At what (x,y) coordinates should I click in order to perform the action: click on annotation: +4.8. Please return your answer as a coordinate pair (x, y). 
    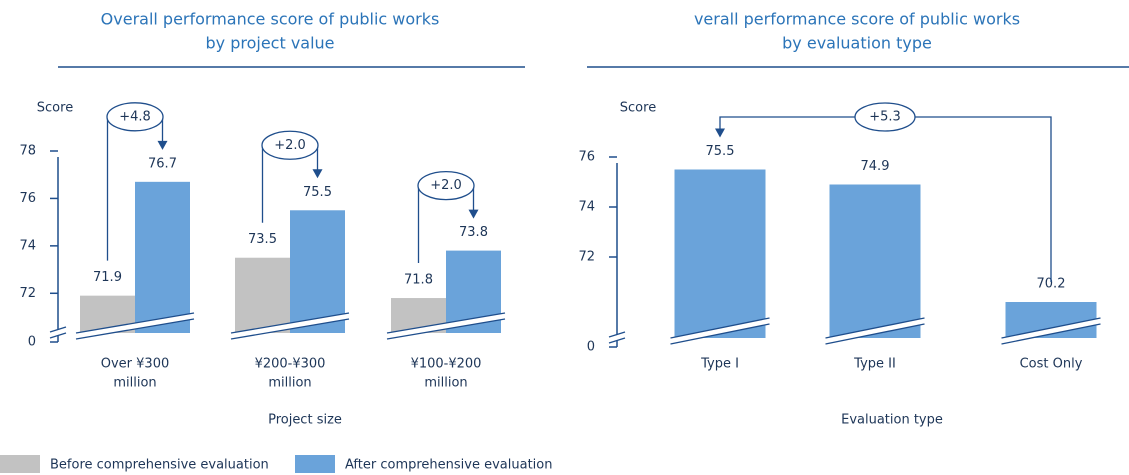
    Looking at the image, I should click on (135, 116).